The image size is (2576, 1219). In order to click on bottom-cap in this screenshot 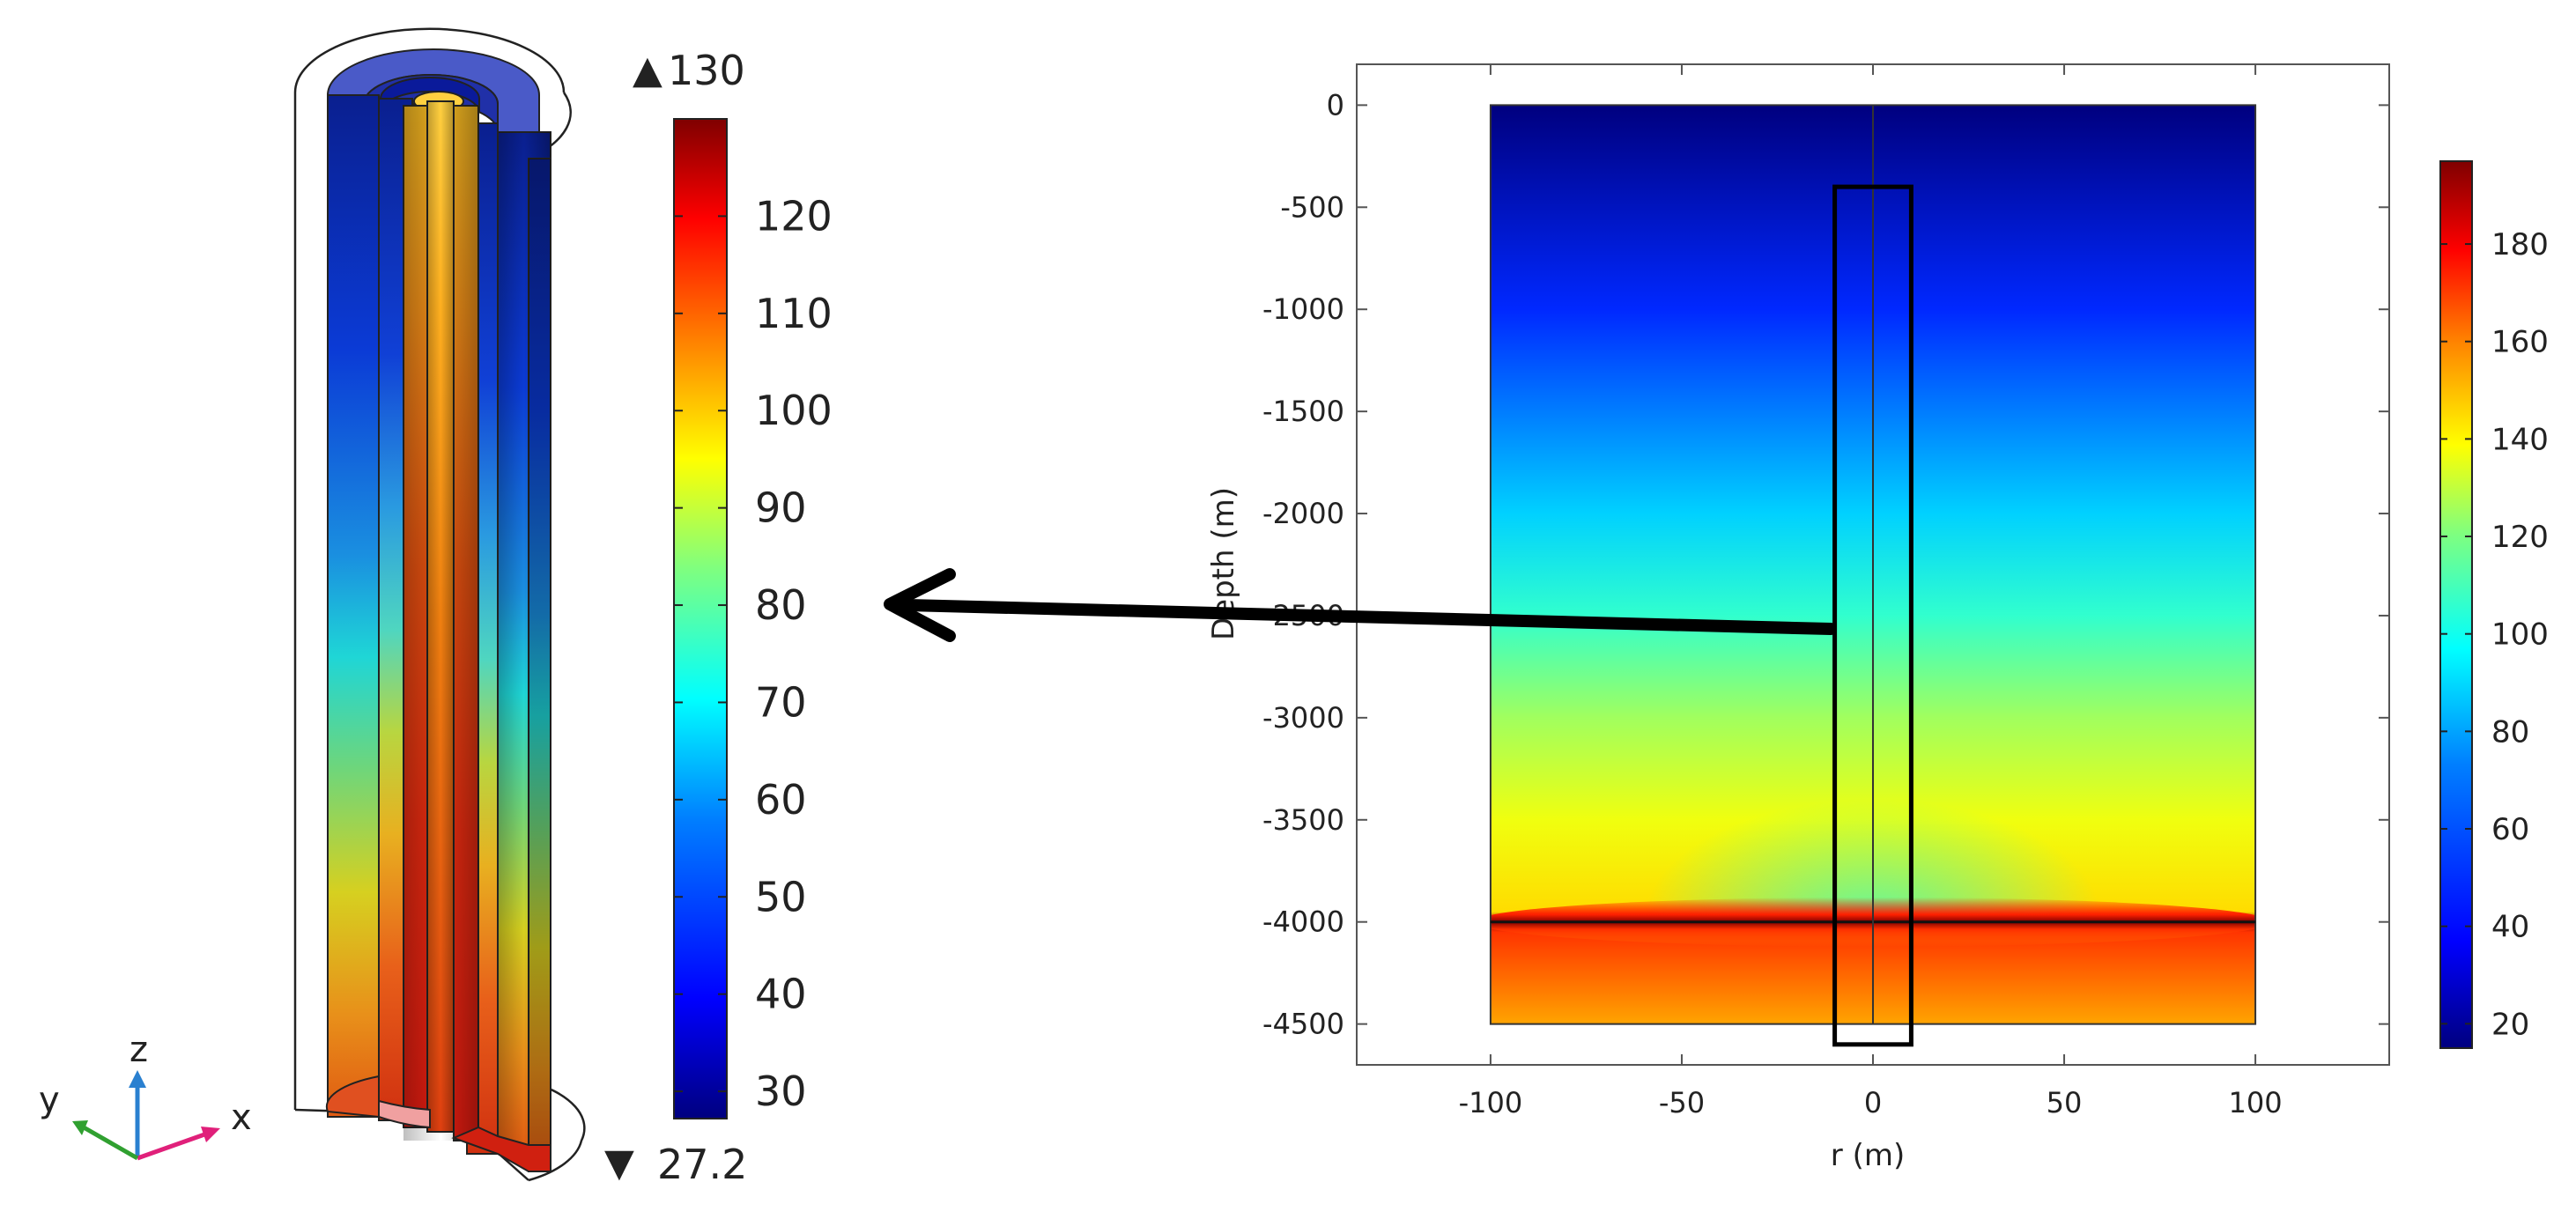, I will do `click(438, 1123)`.